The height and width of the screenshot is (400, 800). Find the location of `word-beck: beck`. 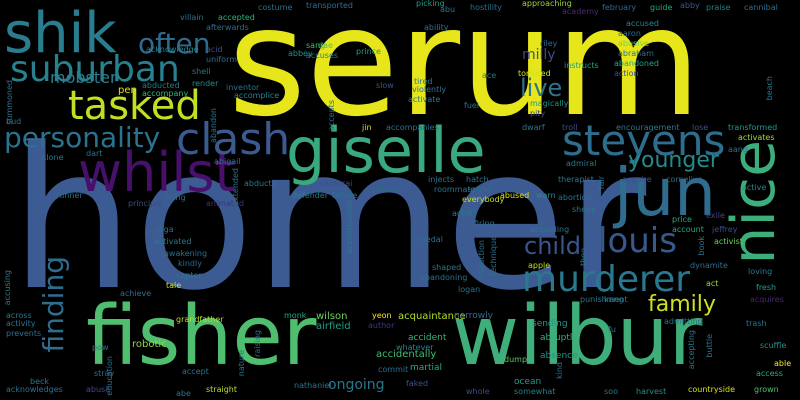

word-beck: beck is located at coordinates (40, 381).